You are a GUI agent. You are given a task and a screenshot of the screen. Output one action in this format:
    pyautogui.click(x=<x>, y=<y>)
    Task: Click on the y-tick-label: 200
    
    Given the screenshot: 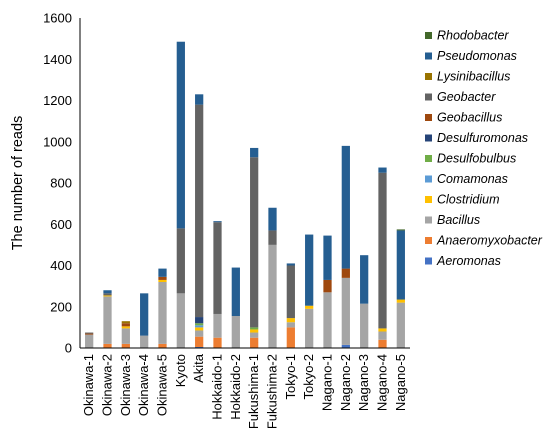 What is the action you would take?
    pyautogui.click(x=61, y=306)
    